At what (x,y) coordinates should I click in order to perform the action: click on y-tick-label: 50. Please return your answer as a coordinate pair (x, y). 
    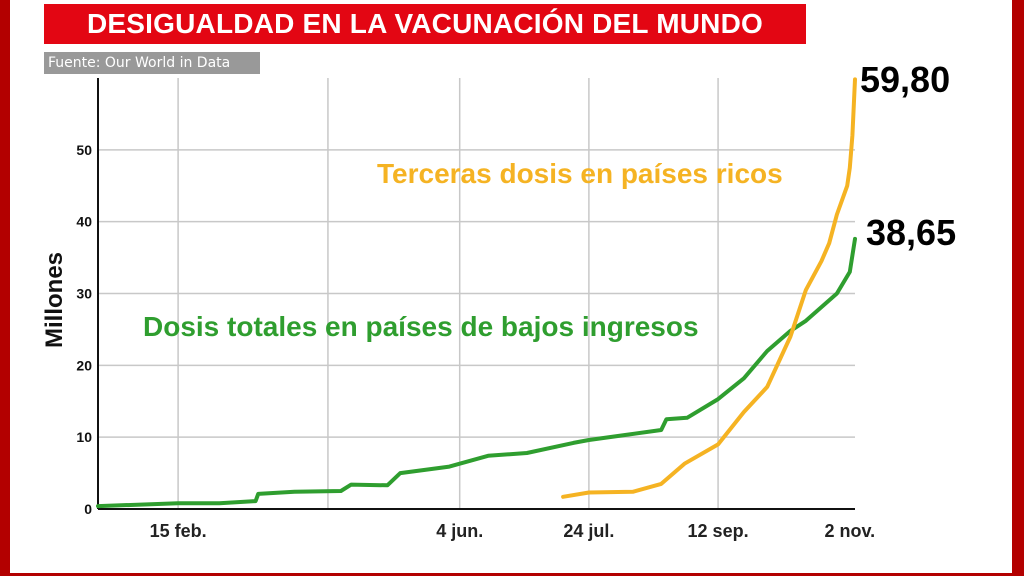
    Looking at the image, I should click on (84, 150).